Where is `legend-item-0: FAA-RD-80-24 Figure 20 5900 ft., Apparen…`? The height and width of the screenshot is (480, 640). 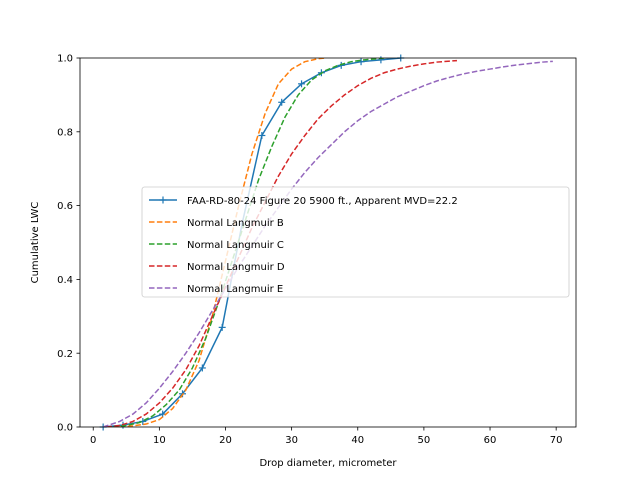 legend-item-0: FAA-RD-80-24 Figure 20 5900 ft., Apparen… is located at coordinates (303, 201).